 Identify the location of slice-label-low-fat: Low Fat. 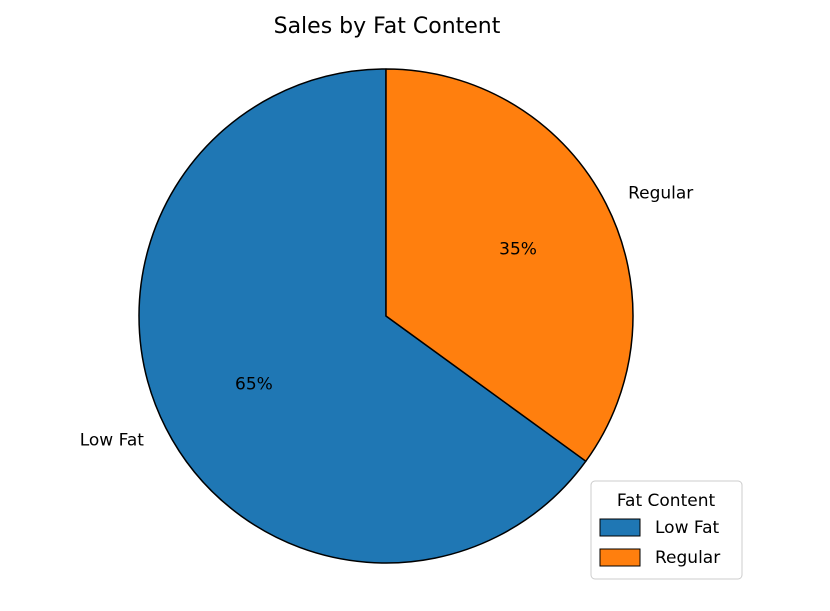
(112, 440).